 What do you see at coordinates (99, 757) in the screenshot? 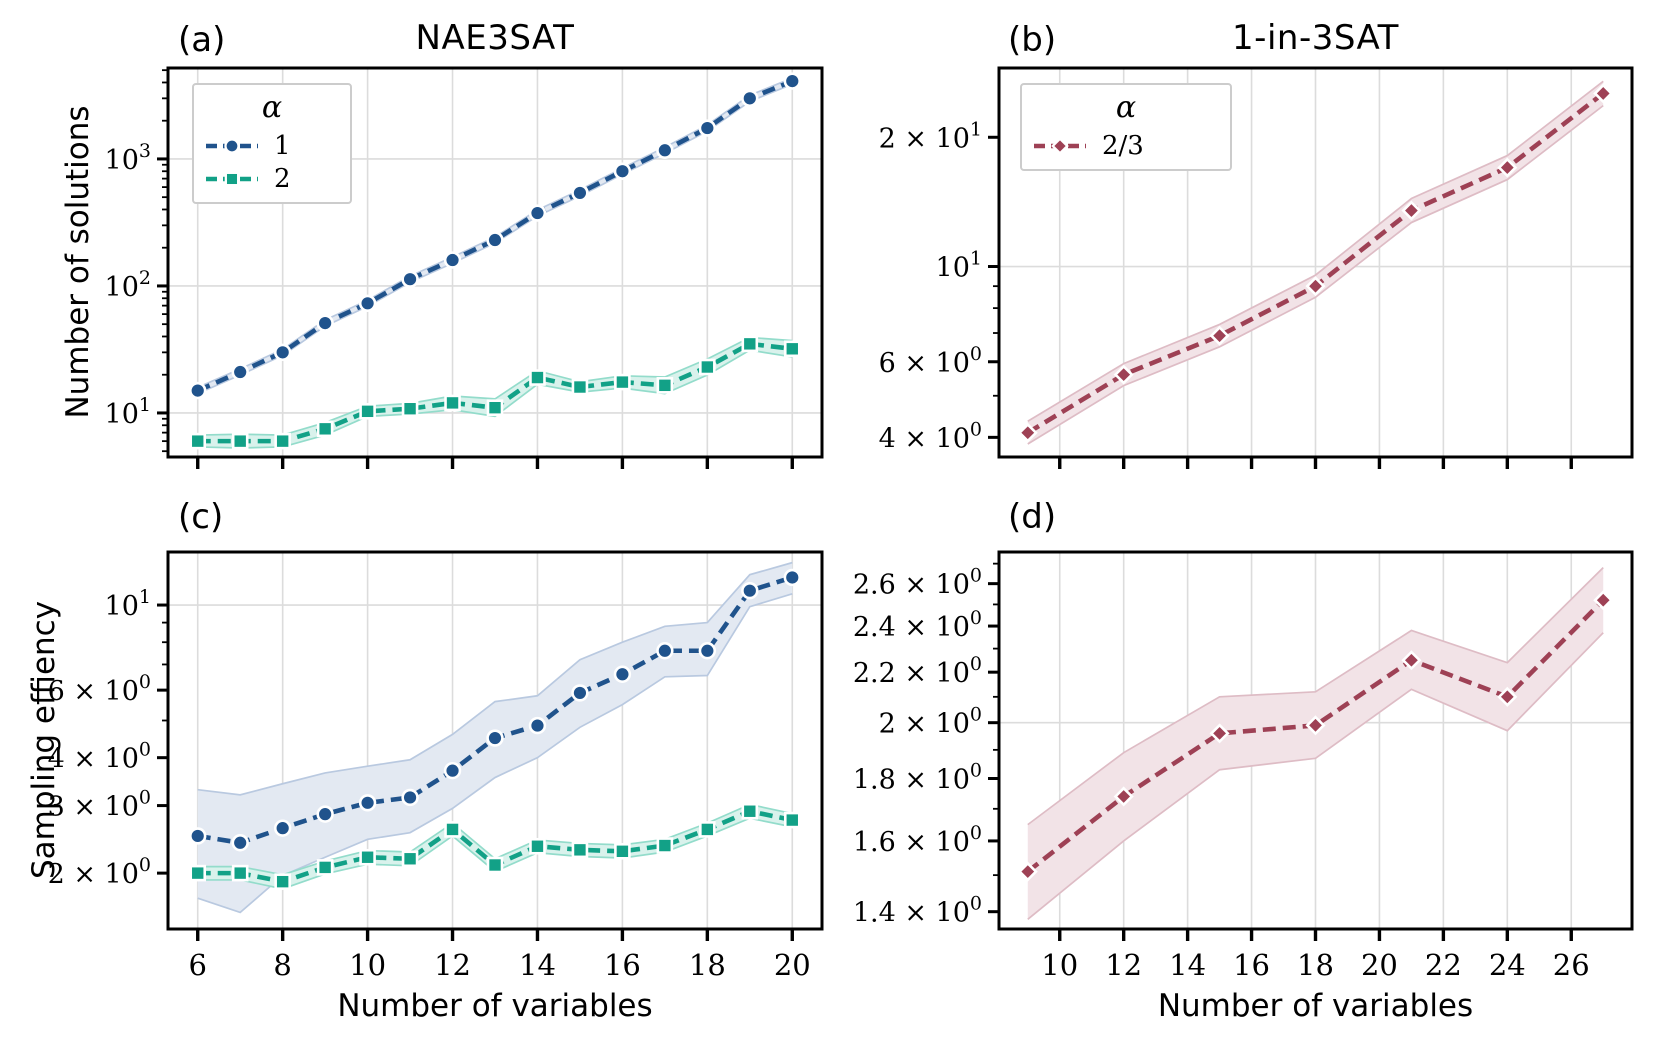
I see `tick-label: 4 × 100` at bounding box center [99, 757].